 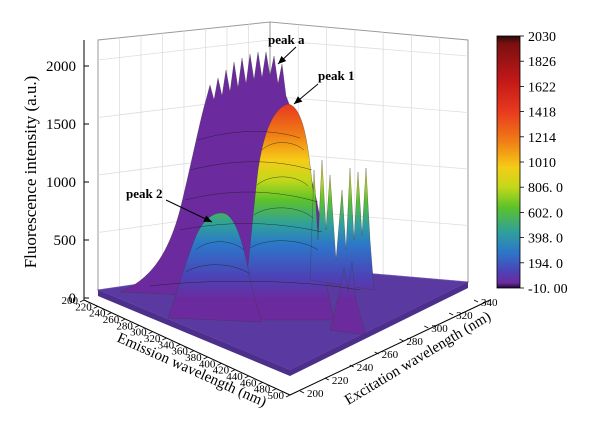 I want to click on y-axis-ticks: 200 220 240 260 280 300 320 340, so click(x=398, y=348).